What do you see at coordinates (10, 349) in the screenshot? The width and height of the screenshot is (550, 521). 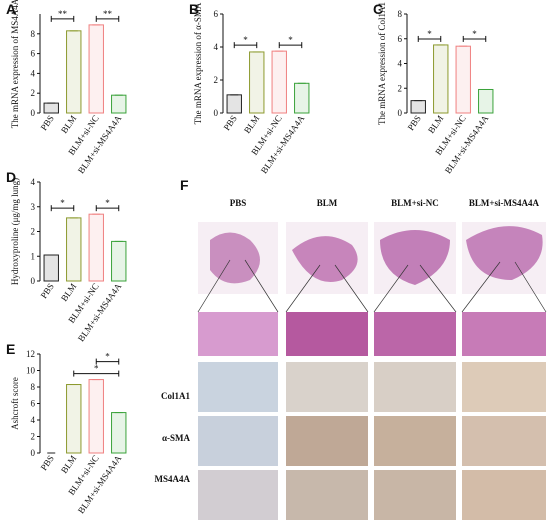 I see `panel-label: E` at bounding box center [10, 349].